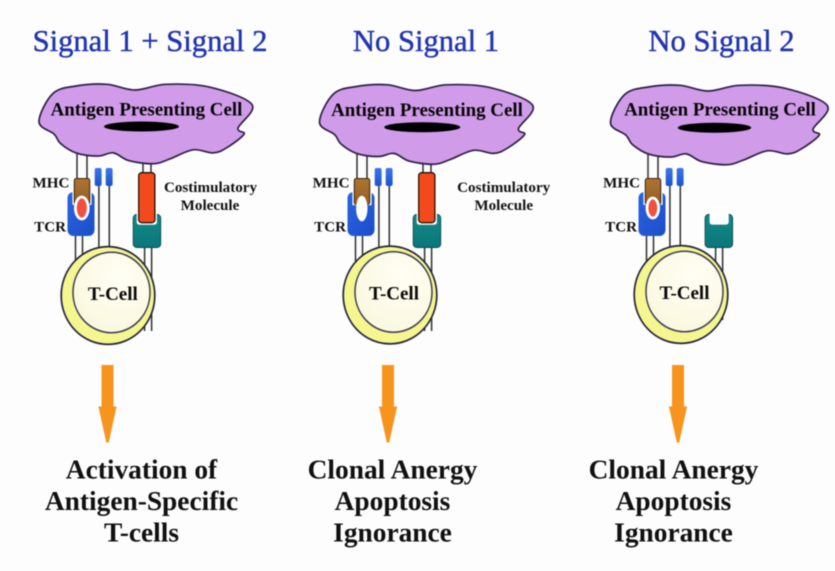 The width and height of the screenshot is (835, 571). What do you see at coordinates (426, 41) in the screenshot?
I see `svg-text: No Signal 1` at bounding box center [426, 41].